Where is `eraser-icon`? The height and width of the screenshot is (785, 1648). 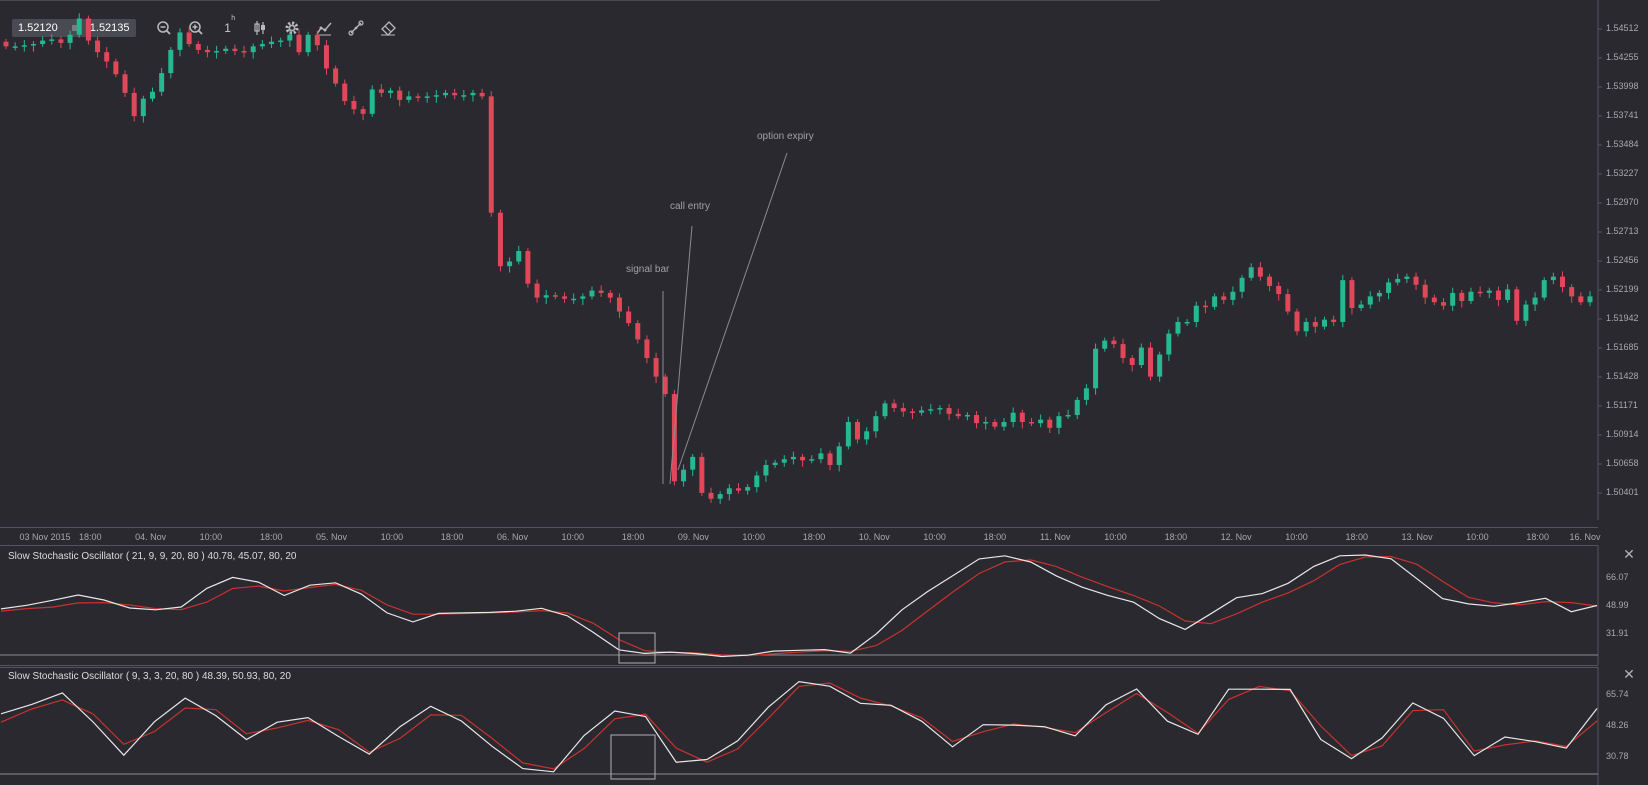
eraser-icon is located at coordinates (388, 28).